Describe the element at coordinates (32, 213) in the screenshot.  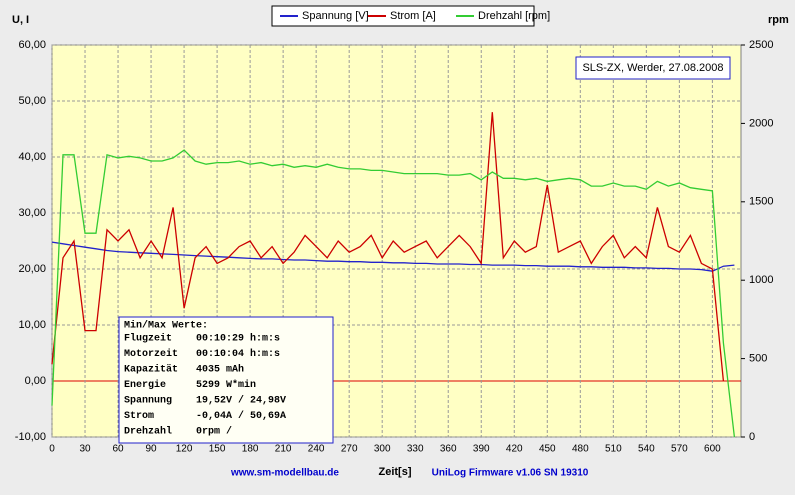
I see `y-tick-label: 30,00` at that location.